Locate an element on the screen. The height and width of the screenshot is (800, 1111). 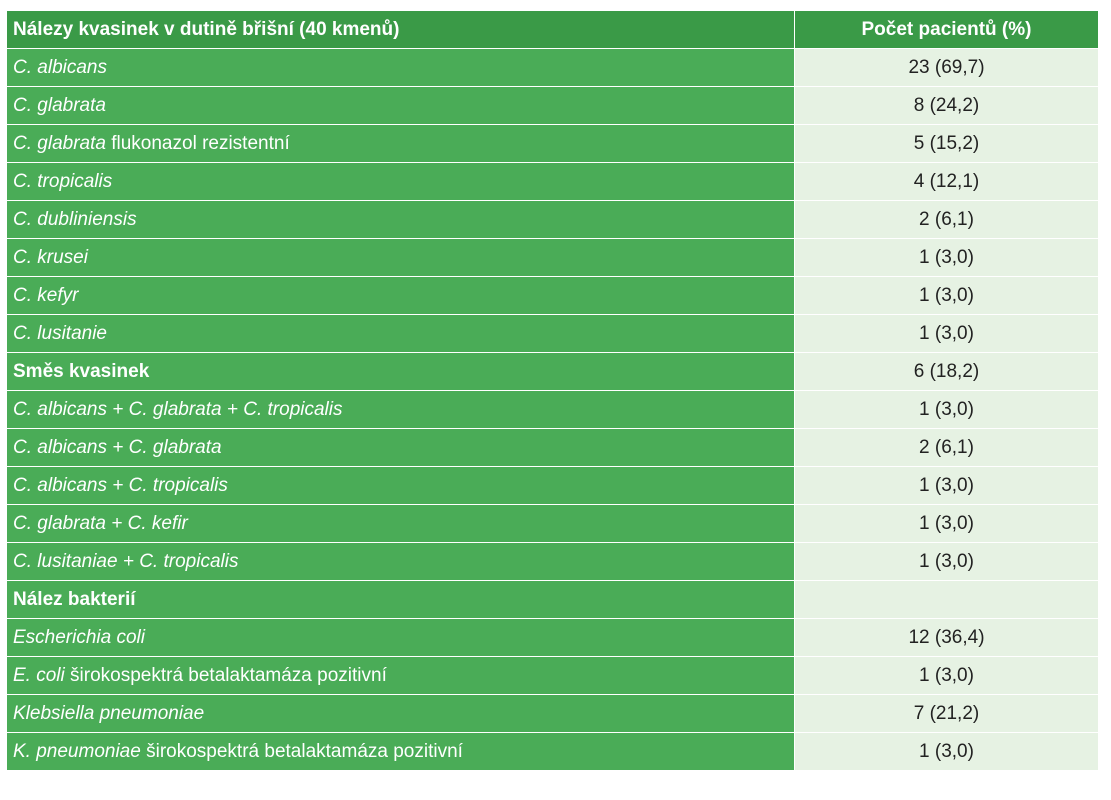
table-row: C. glabrata 8 (24,2) is located at coordinates (552, 105).